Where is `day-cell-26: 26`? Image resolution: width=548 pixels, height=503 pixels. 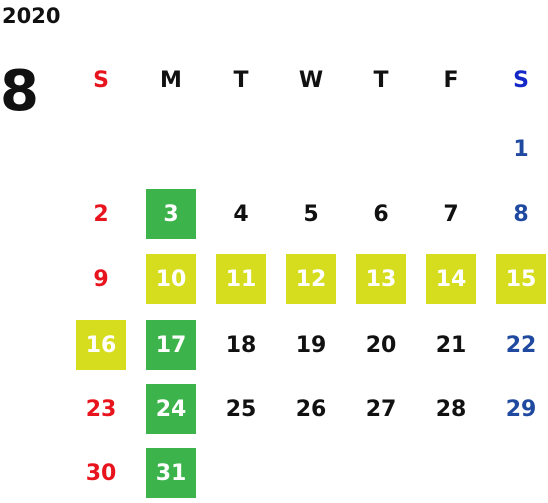 day-cell-26: 26 is located at coordinates (311, 409).